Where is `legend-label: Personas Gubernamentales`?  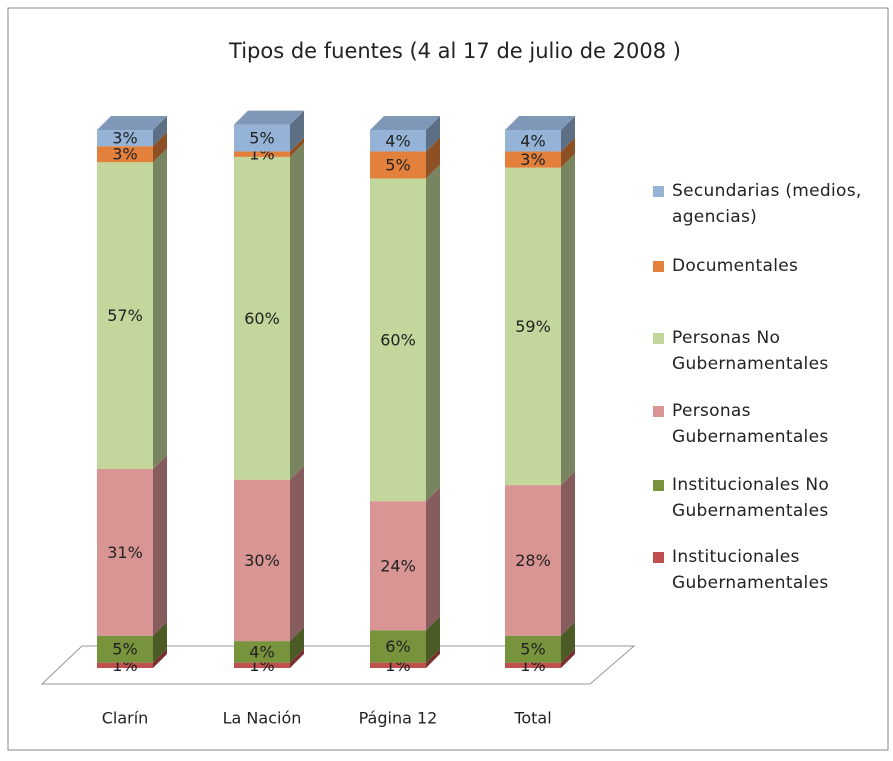
legend-label: Personas Gubernamentales is located at coordinates (750, 424).